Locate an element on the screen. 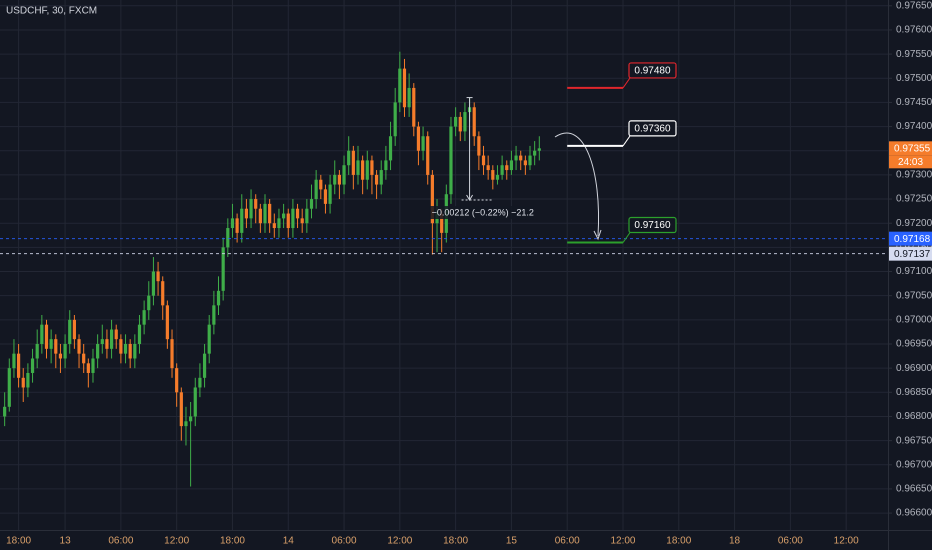 Image resolution: width=932 pixels, height=550 pixels. level-label: 0.97360 is located at coordinates (652, 129).